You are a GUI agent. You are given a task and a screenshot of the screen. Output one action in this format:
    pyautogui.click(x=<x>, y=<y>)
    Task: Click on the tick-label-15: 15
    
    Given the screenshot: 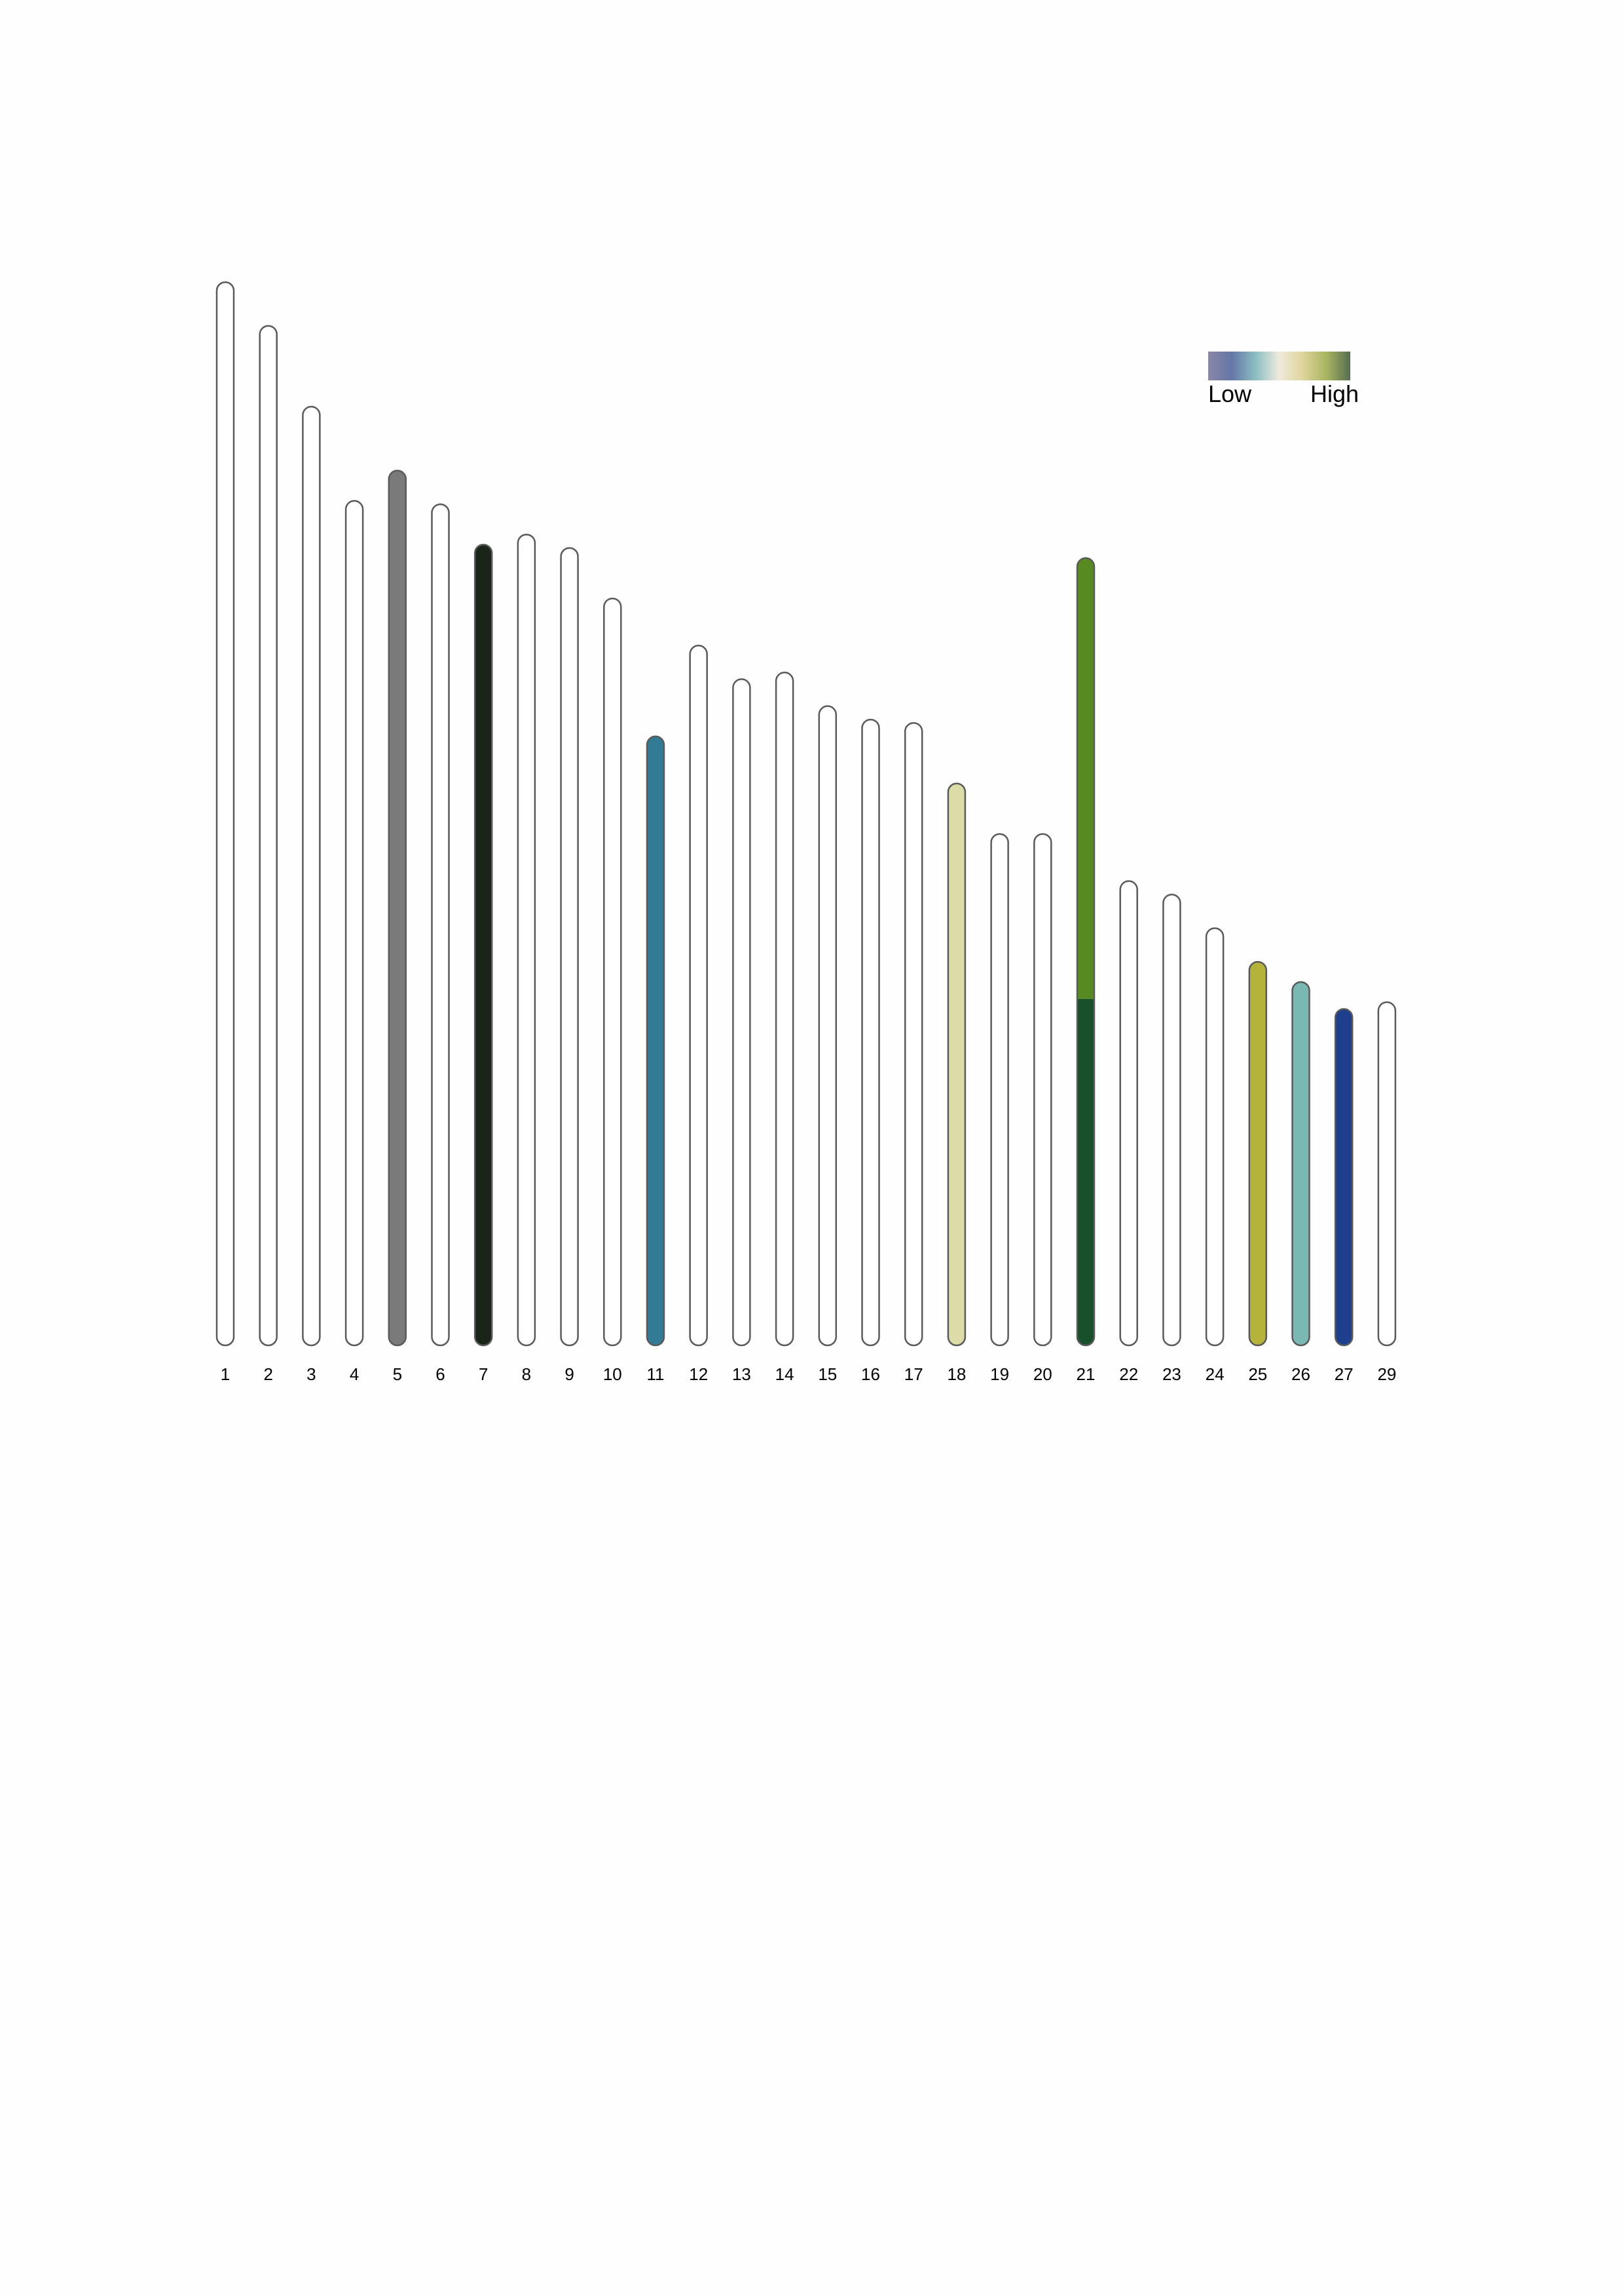 What is the action you would take?
    pyautogui.click(x=827, y=1374)
    